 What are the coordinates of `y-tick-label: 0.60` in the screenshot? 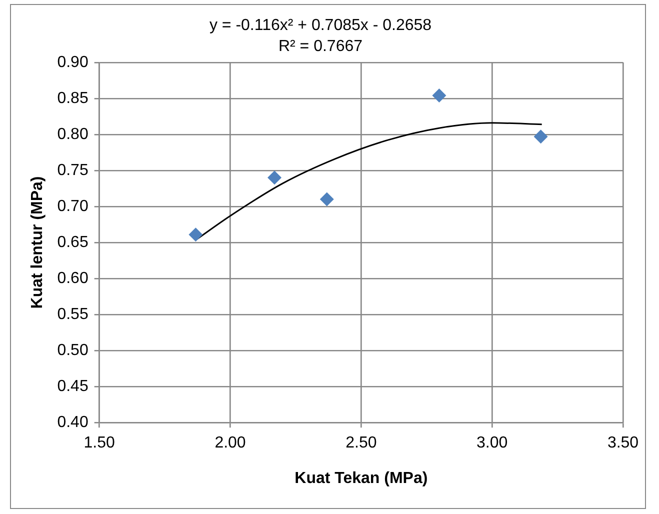 It's located at (72, 278).